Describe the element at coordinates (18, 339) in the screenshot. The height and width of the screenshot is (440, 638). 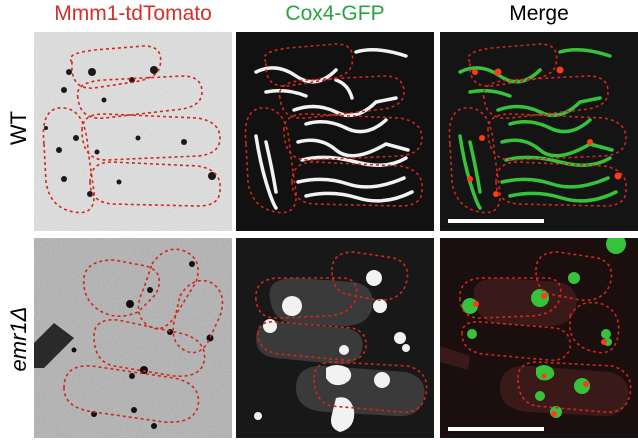
I see `row-label-emr1: emr1Δ` at that location.